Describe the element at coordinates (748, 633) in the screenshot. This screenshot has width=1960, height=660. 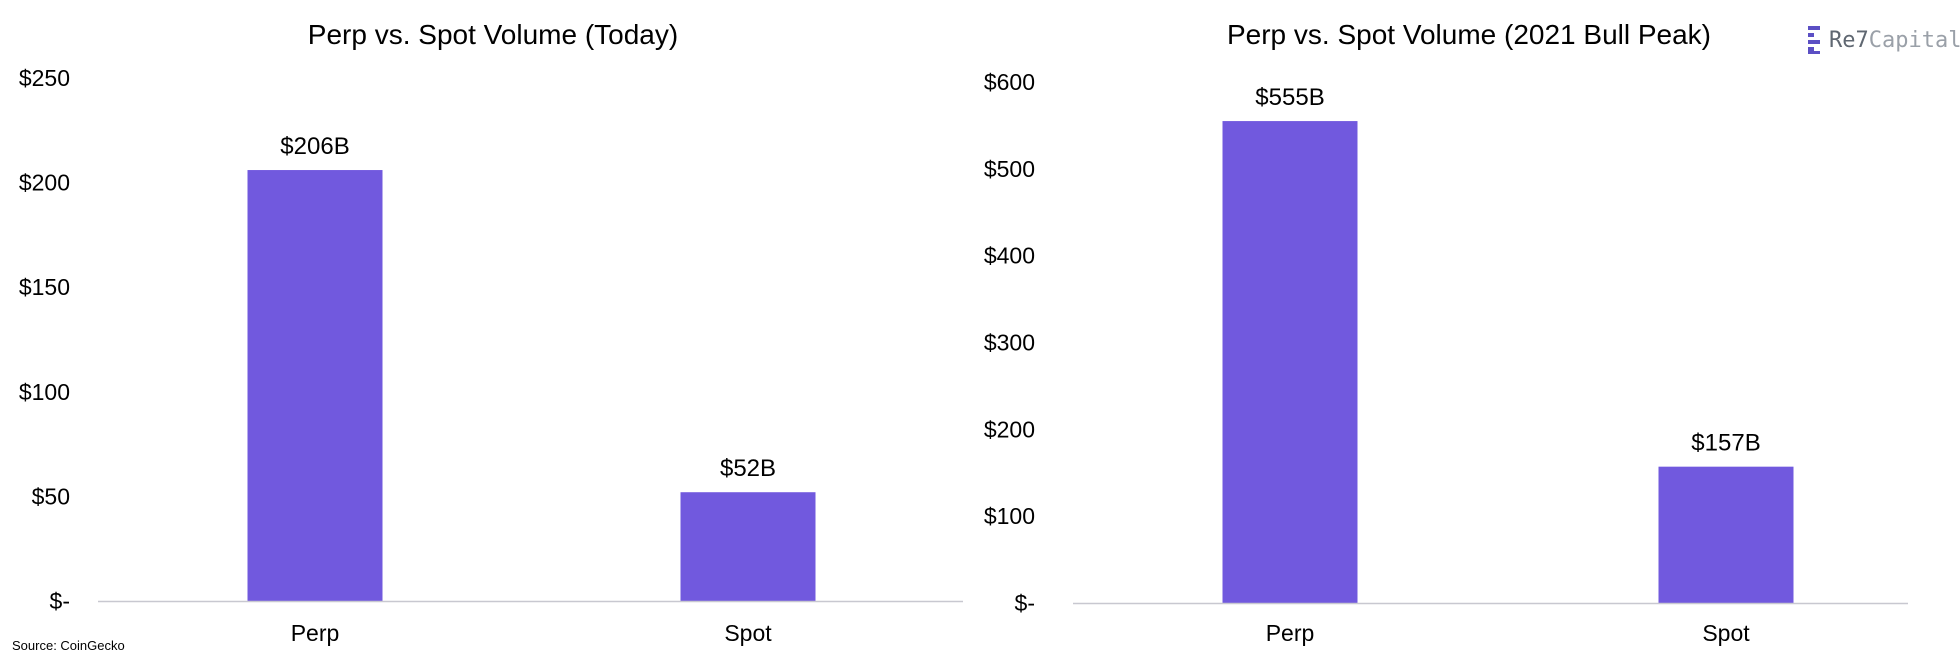
I see `chart-1-x-tick-label: Spot` at that location.